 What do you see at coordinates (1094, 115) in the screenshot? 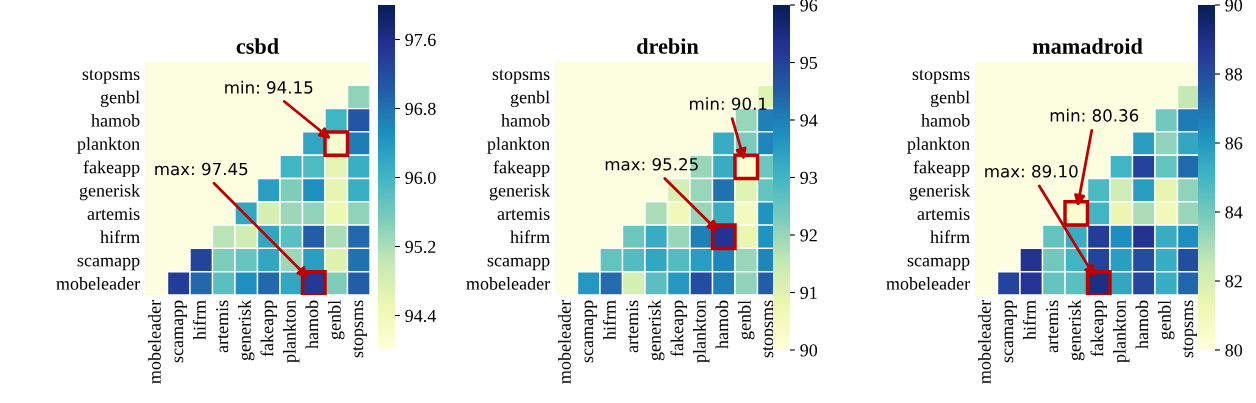
I see `annotation: min: 80.36` at bounding box center [1094, 115].